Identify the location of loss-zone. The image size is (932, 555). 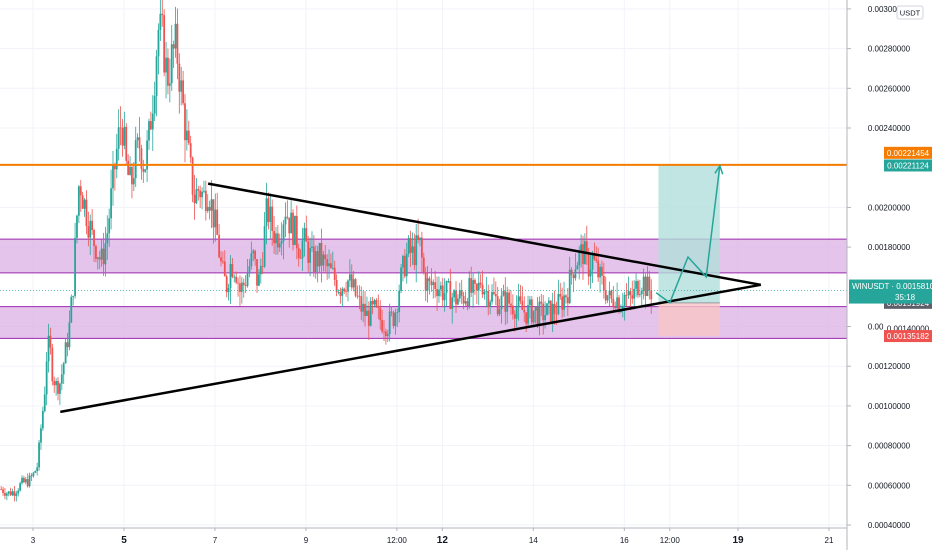
(689, 319).